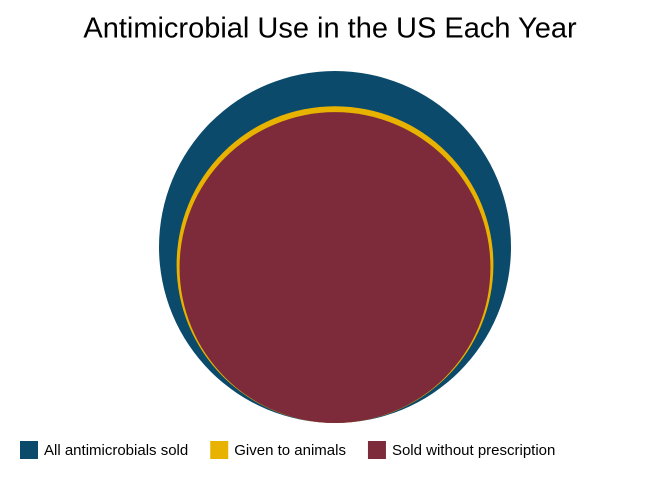 Image resolution: width=670 pixels, height=480 pixels. I want to click on legend-label: Given to animals, so click(290, 450).